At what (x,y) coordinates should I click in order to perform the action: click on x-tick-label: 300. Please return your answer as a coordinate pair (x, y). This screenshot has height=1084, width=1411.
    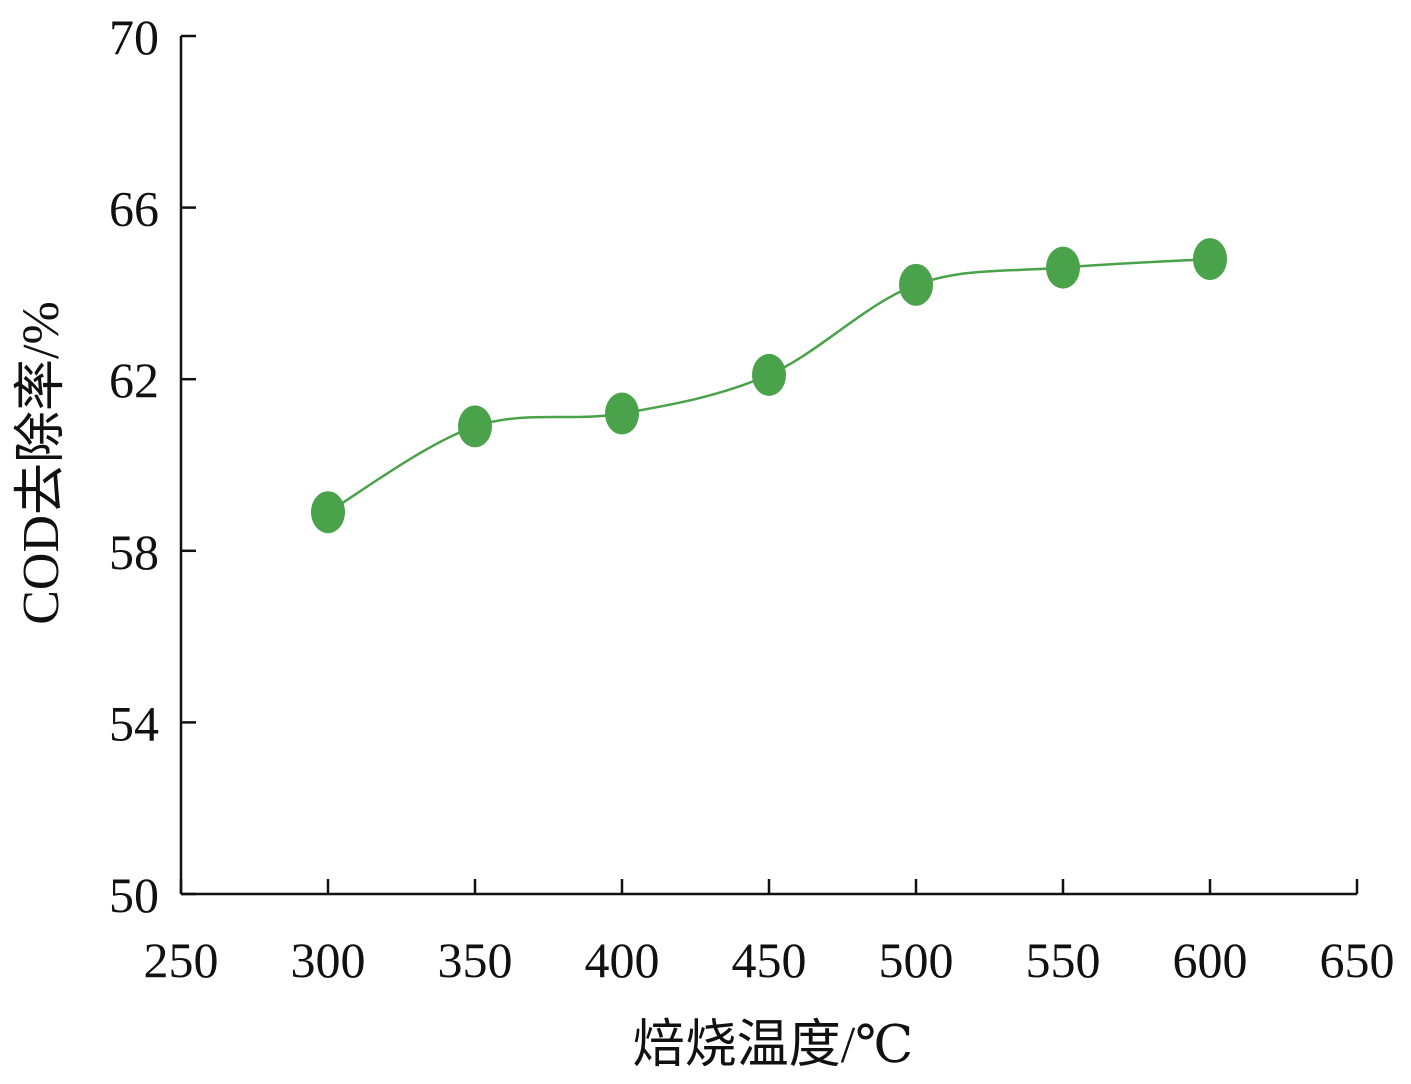
    Looking at the image, I should click on (328, 960).